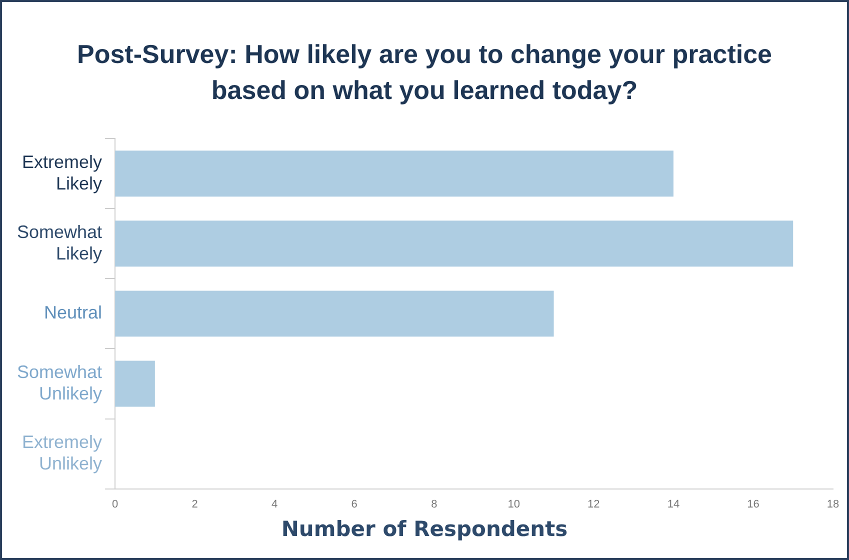 This screenshot has height=560, width=849. Describe the element at coordinates (753, 504) in the screenshot. I see `x-tick-label: 16` at that location.